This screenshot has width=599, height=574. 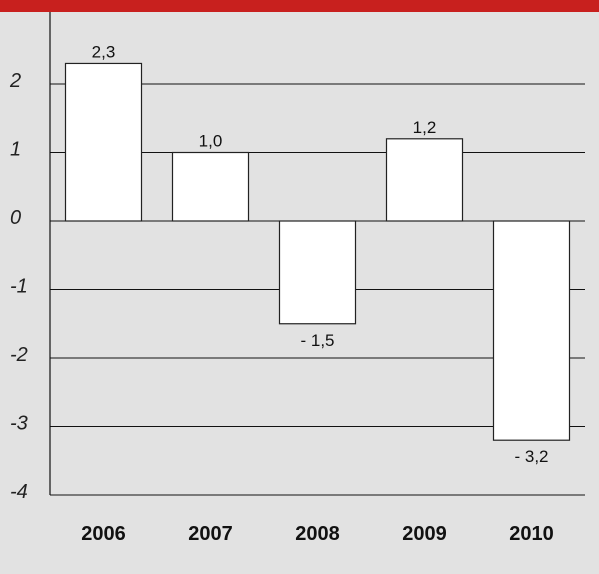 I want to click on x-tick-label-2008: 2008, so click(x=317, y=534).